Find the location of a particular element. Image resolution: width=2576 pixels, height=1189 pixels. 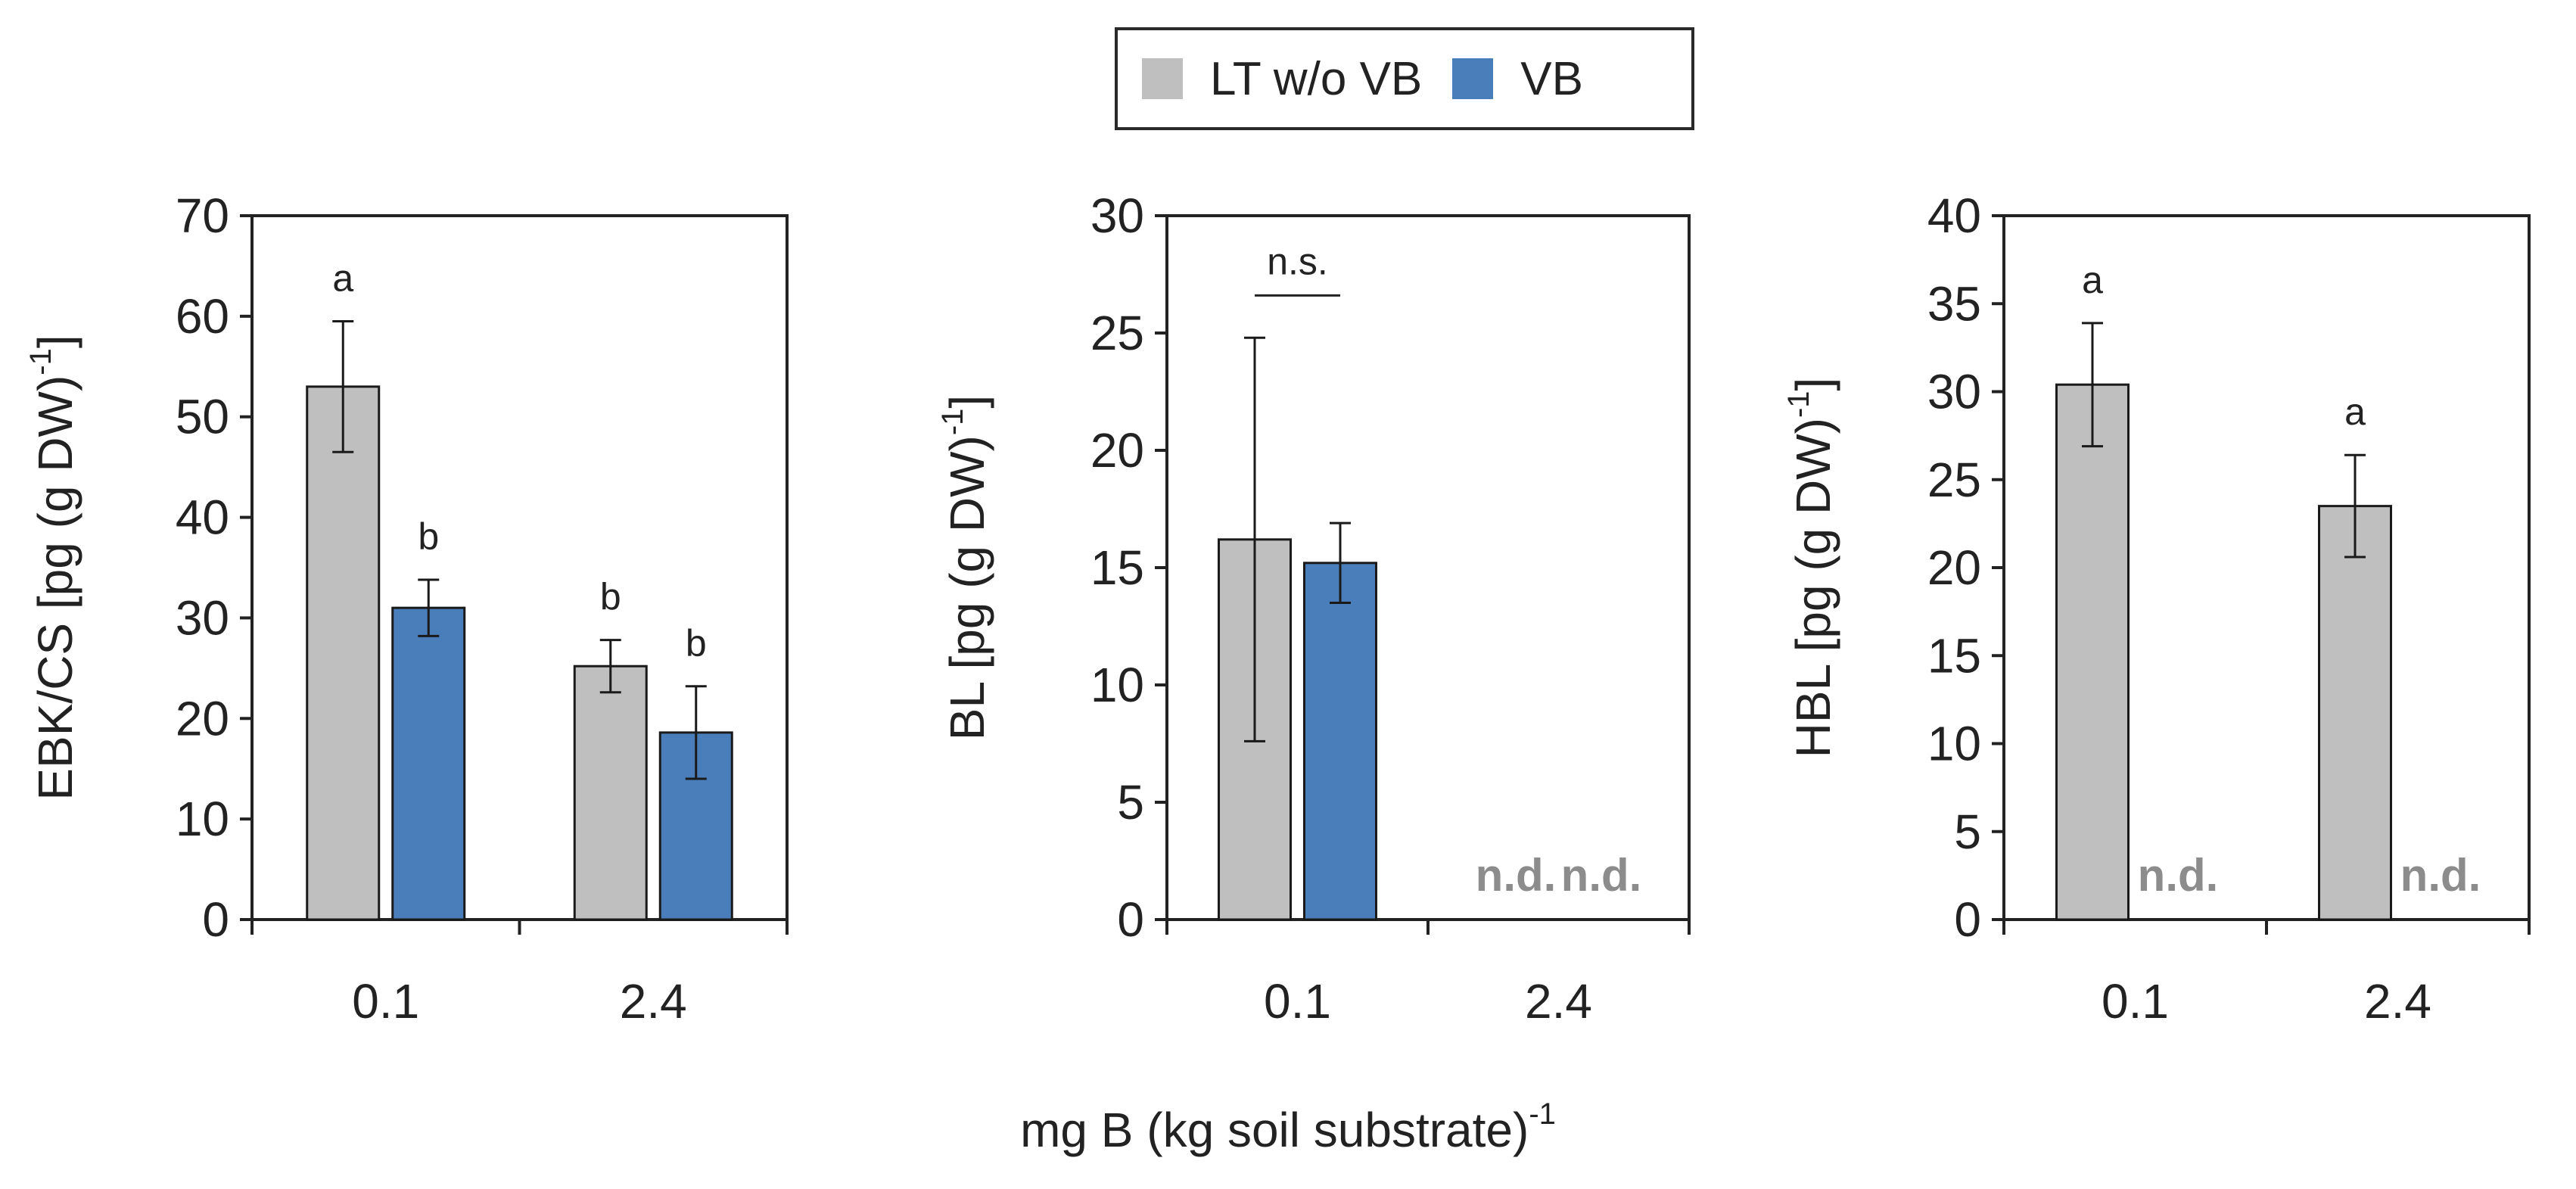

legend-swatch-lt-wo-vb is located at coordinates (1162, 78).